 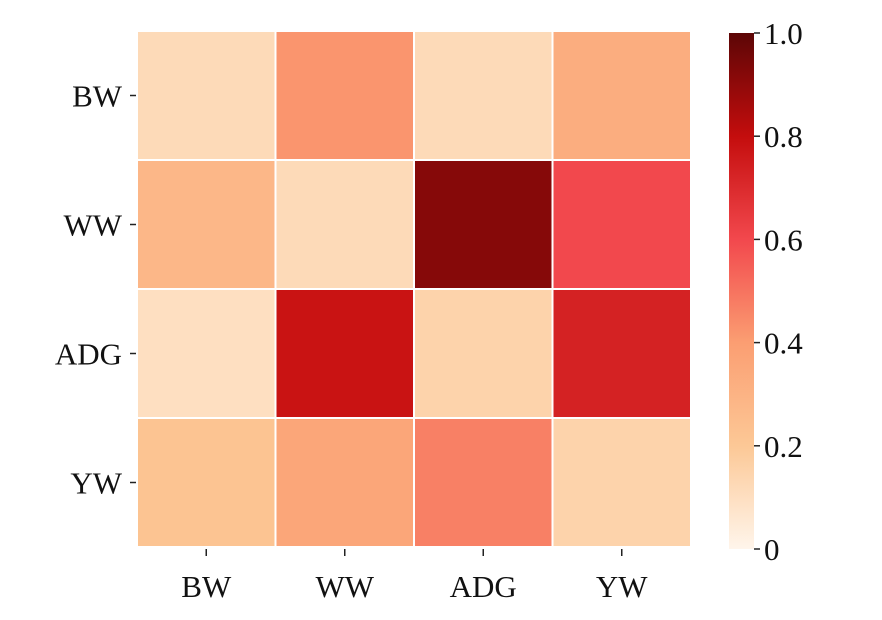 What do you see at coordinates (97, 96) in the screenshot?
I see `y-tick-label: BW` at bounding box center [97, 96].